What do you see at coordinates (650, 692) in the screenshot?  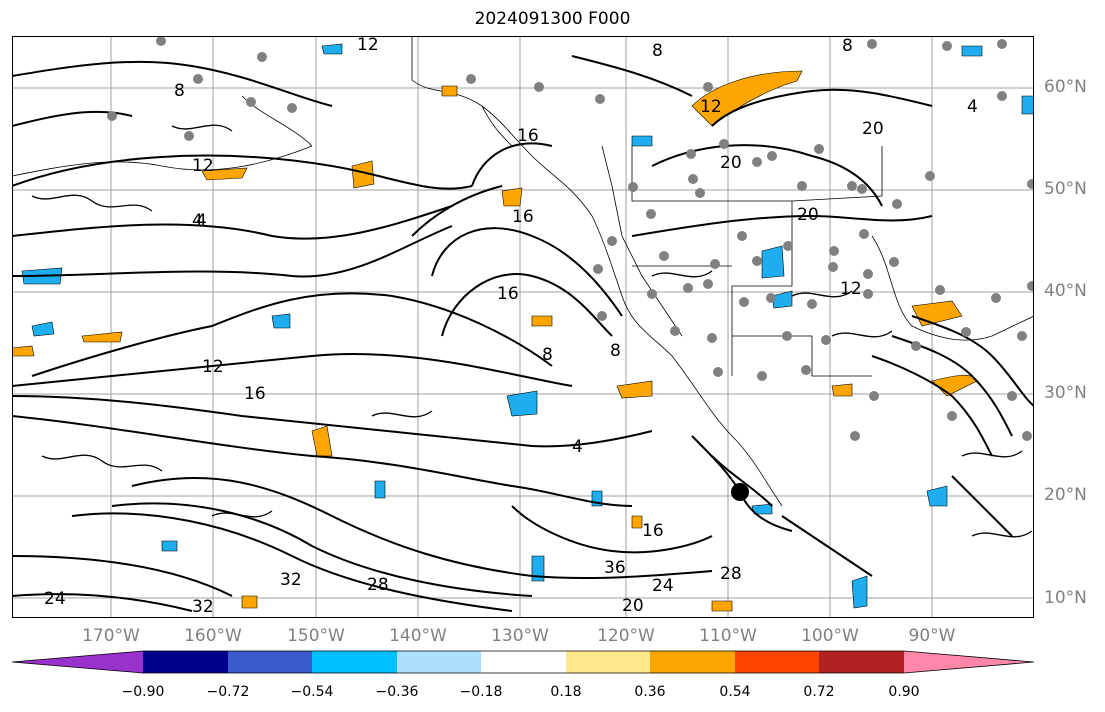 I see `colorbar-tick-label: 0.36` at bounding box center [650, 692].